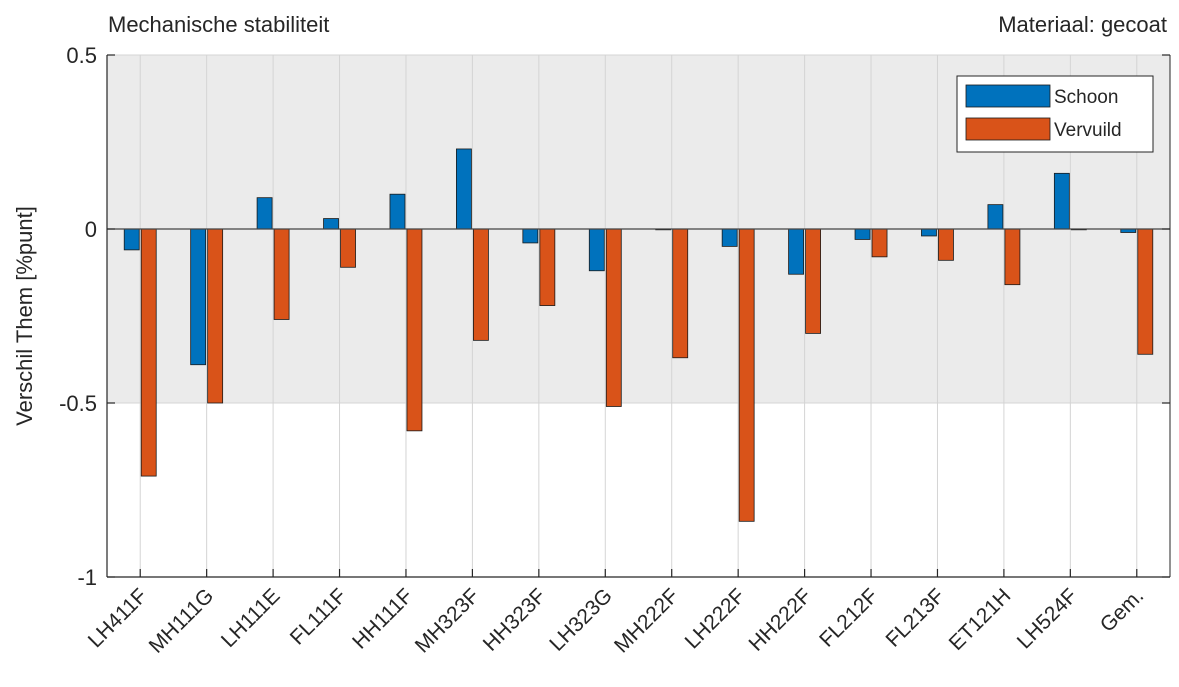  I want to click on x-tick-label: LH111E, so click(251, 618).